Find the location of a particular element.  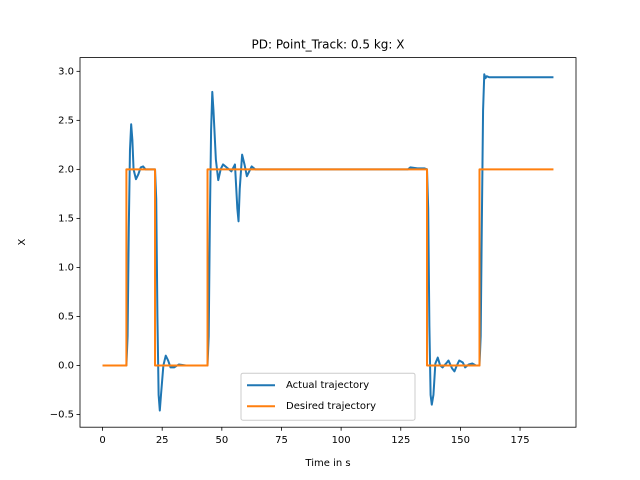

x-tick-label: 125 is located at coordinates (400, 440).